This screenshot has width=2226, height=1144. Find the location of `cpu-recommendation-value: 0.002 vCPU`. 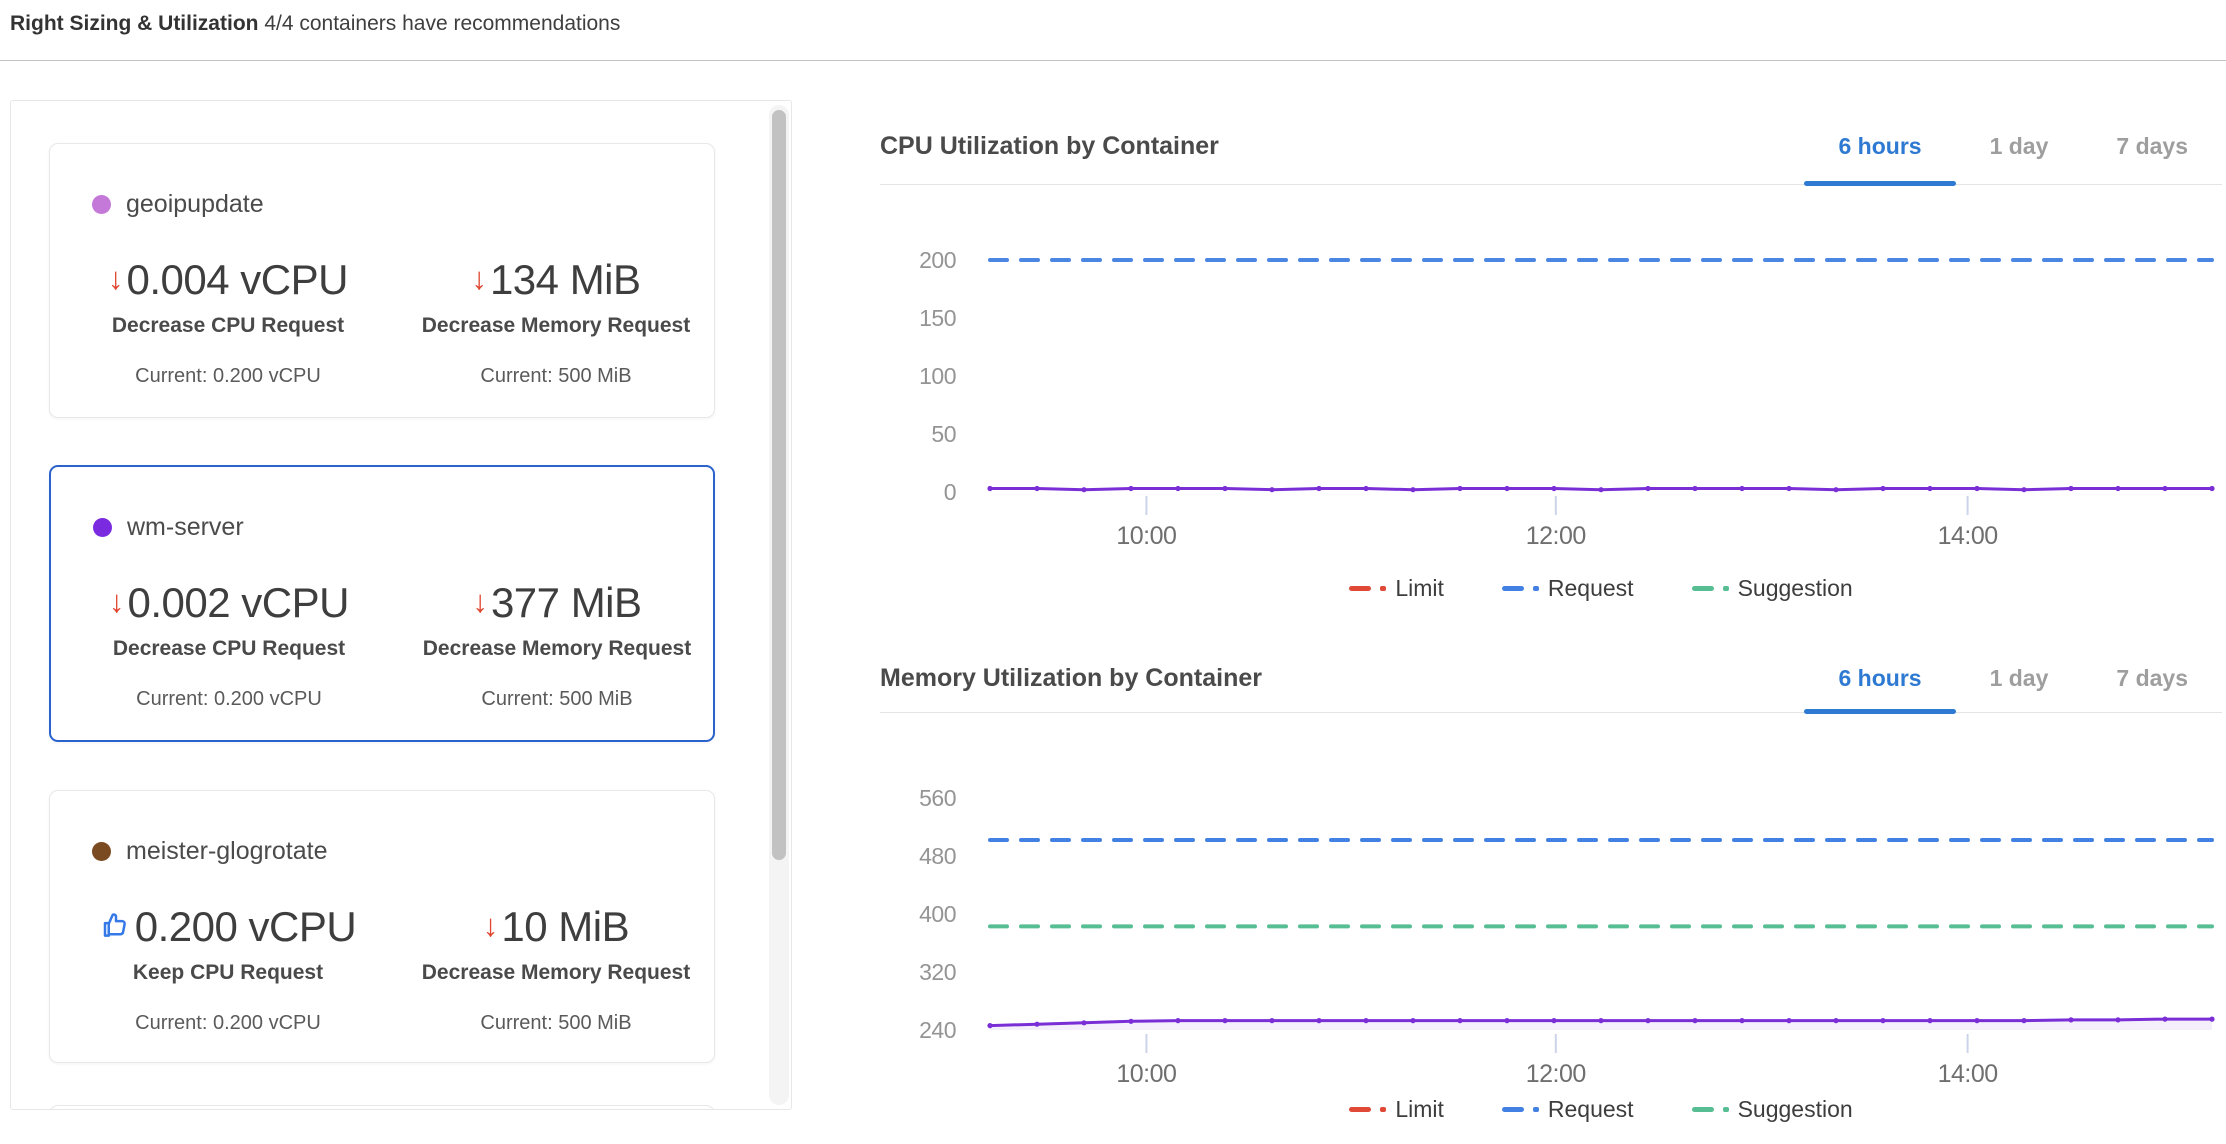

cpu-recommendation-value: 0.002 vCPU is located at coordinates (238, 602).